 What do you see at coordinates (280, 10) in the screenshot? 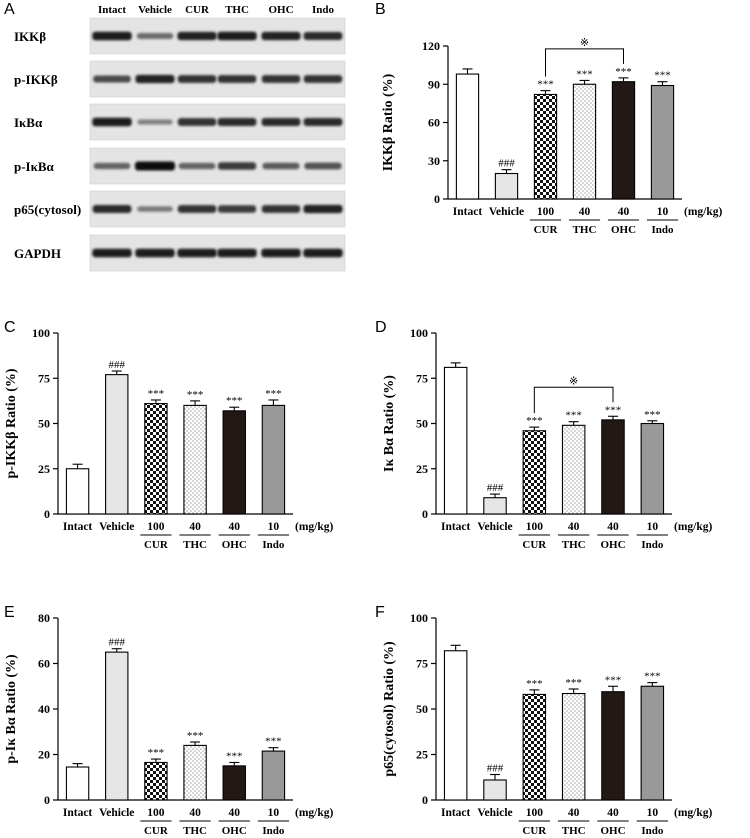
I see `blot-column-label: OHC` at bounding box center [280, 10].